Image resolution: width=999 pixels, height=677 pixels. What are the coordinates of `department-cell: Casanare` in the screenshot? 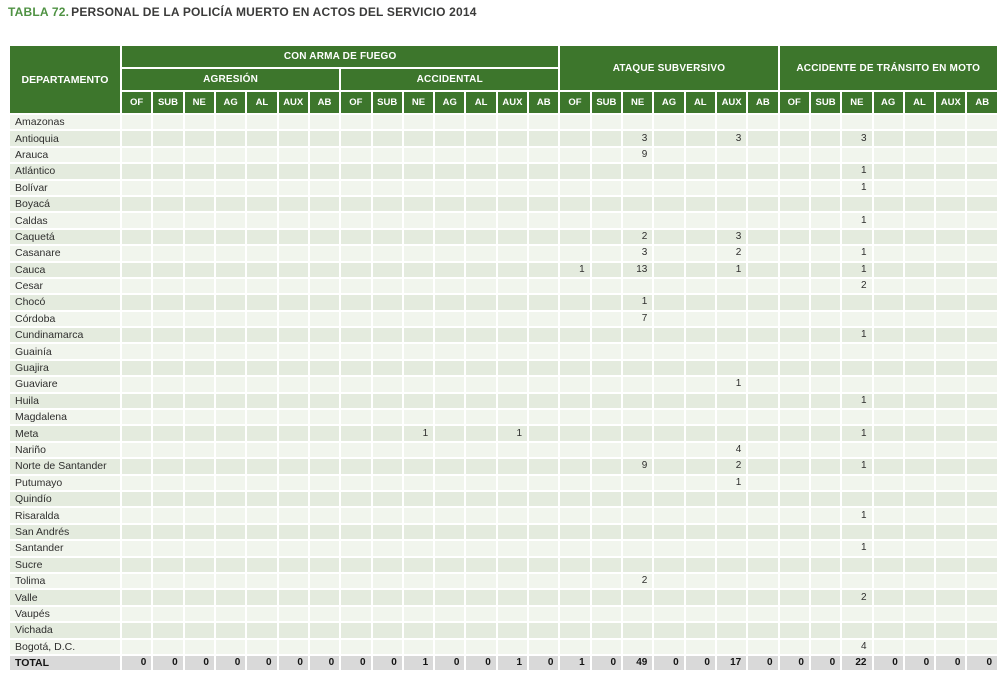 It's located at (65, 253).